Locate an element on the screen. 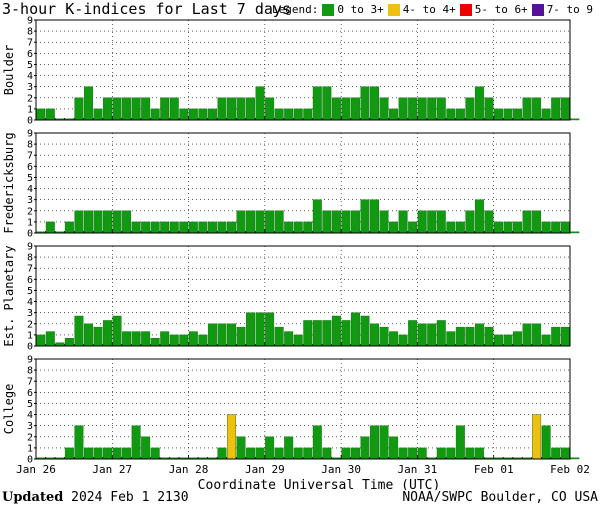 The width and height of the screenshot is (600, 510). y-tick-label: 6 is located at coordinates (30, 280).